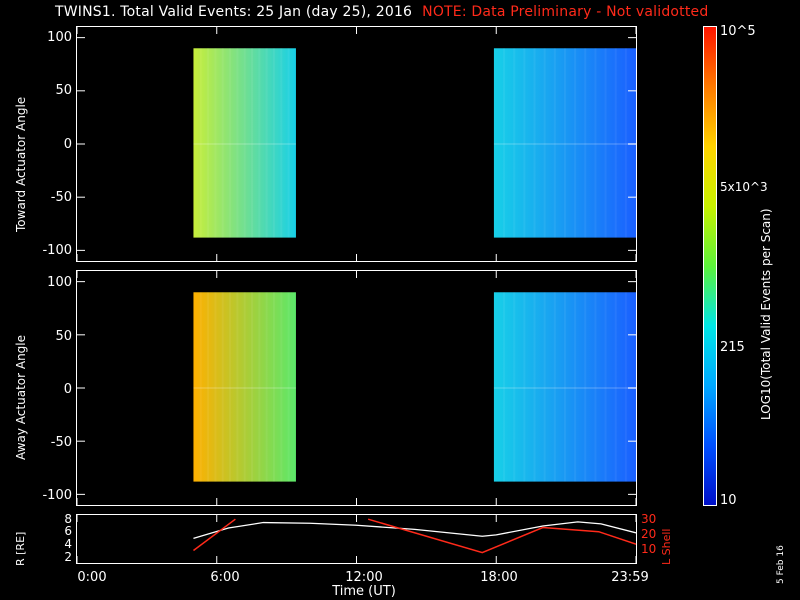 This screenshot has height=600, width=800. I want to click on bottom-ytick-right: 10, so click(649, 549).